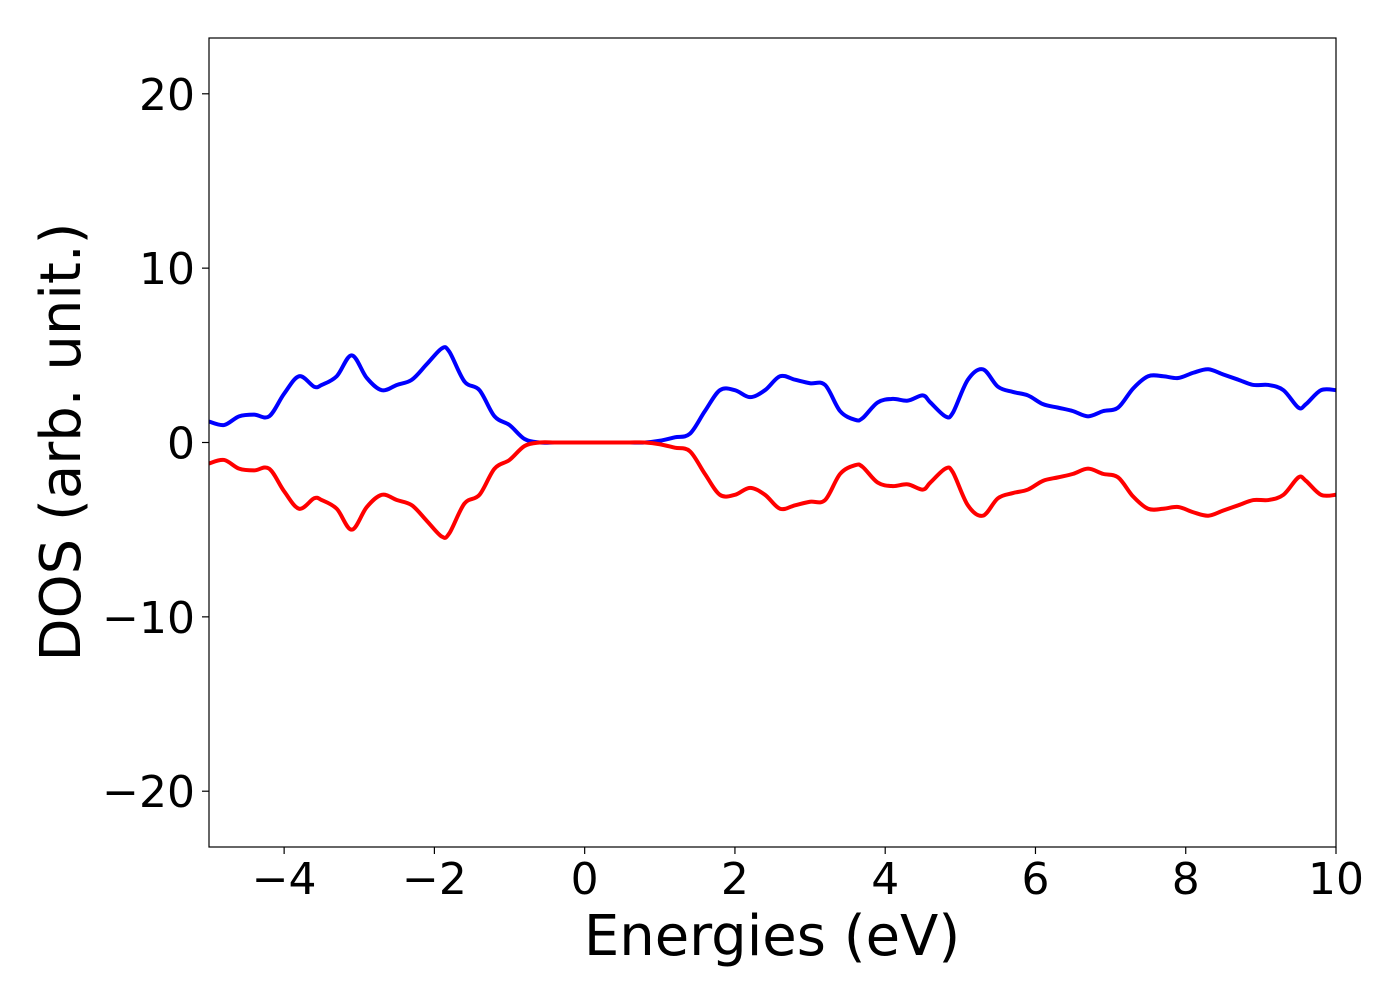 This screenshot has height=1000, width=1400. Describe the element at coordinates (155, 444) in the screenshot. I see `y-axis: −20 −10 0 10 20` at that location.